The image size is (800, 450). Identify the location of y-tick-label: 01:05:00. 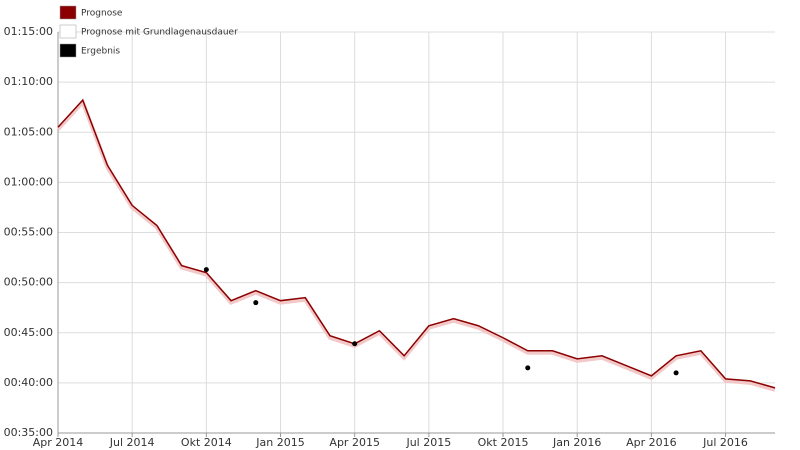
(28, 131).